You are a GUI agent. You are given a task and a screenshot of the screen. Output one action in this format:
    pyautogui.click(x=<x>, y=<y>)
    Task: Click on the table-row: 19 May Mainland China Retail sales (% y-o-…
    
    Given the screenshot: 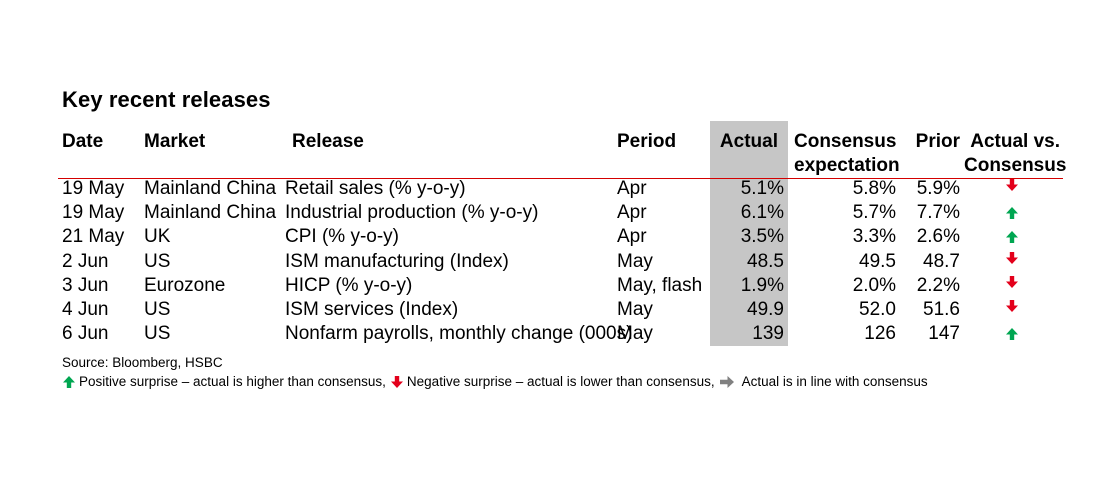 What is the action you would take?
    pyautogui.click(x=555, y=189)
    